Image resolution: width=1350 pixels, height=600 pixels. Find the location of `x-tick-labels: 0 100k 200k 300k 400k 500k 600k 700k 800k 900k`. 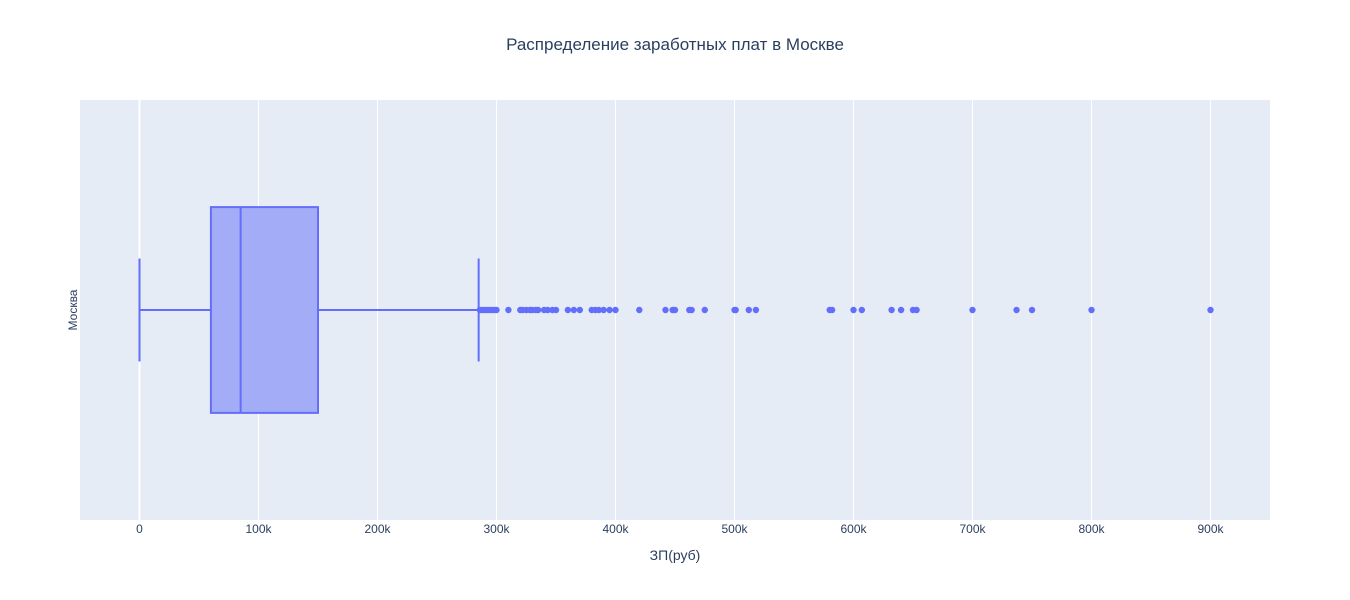

x-tick-labels: 0 100k 200k 300k 400k 500k 600k 700k 800k 900k is located at coordinates (680, 529).